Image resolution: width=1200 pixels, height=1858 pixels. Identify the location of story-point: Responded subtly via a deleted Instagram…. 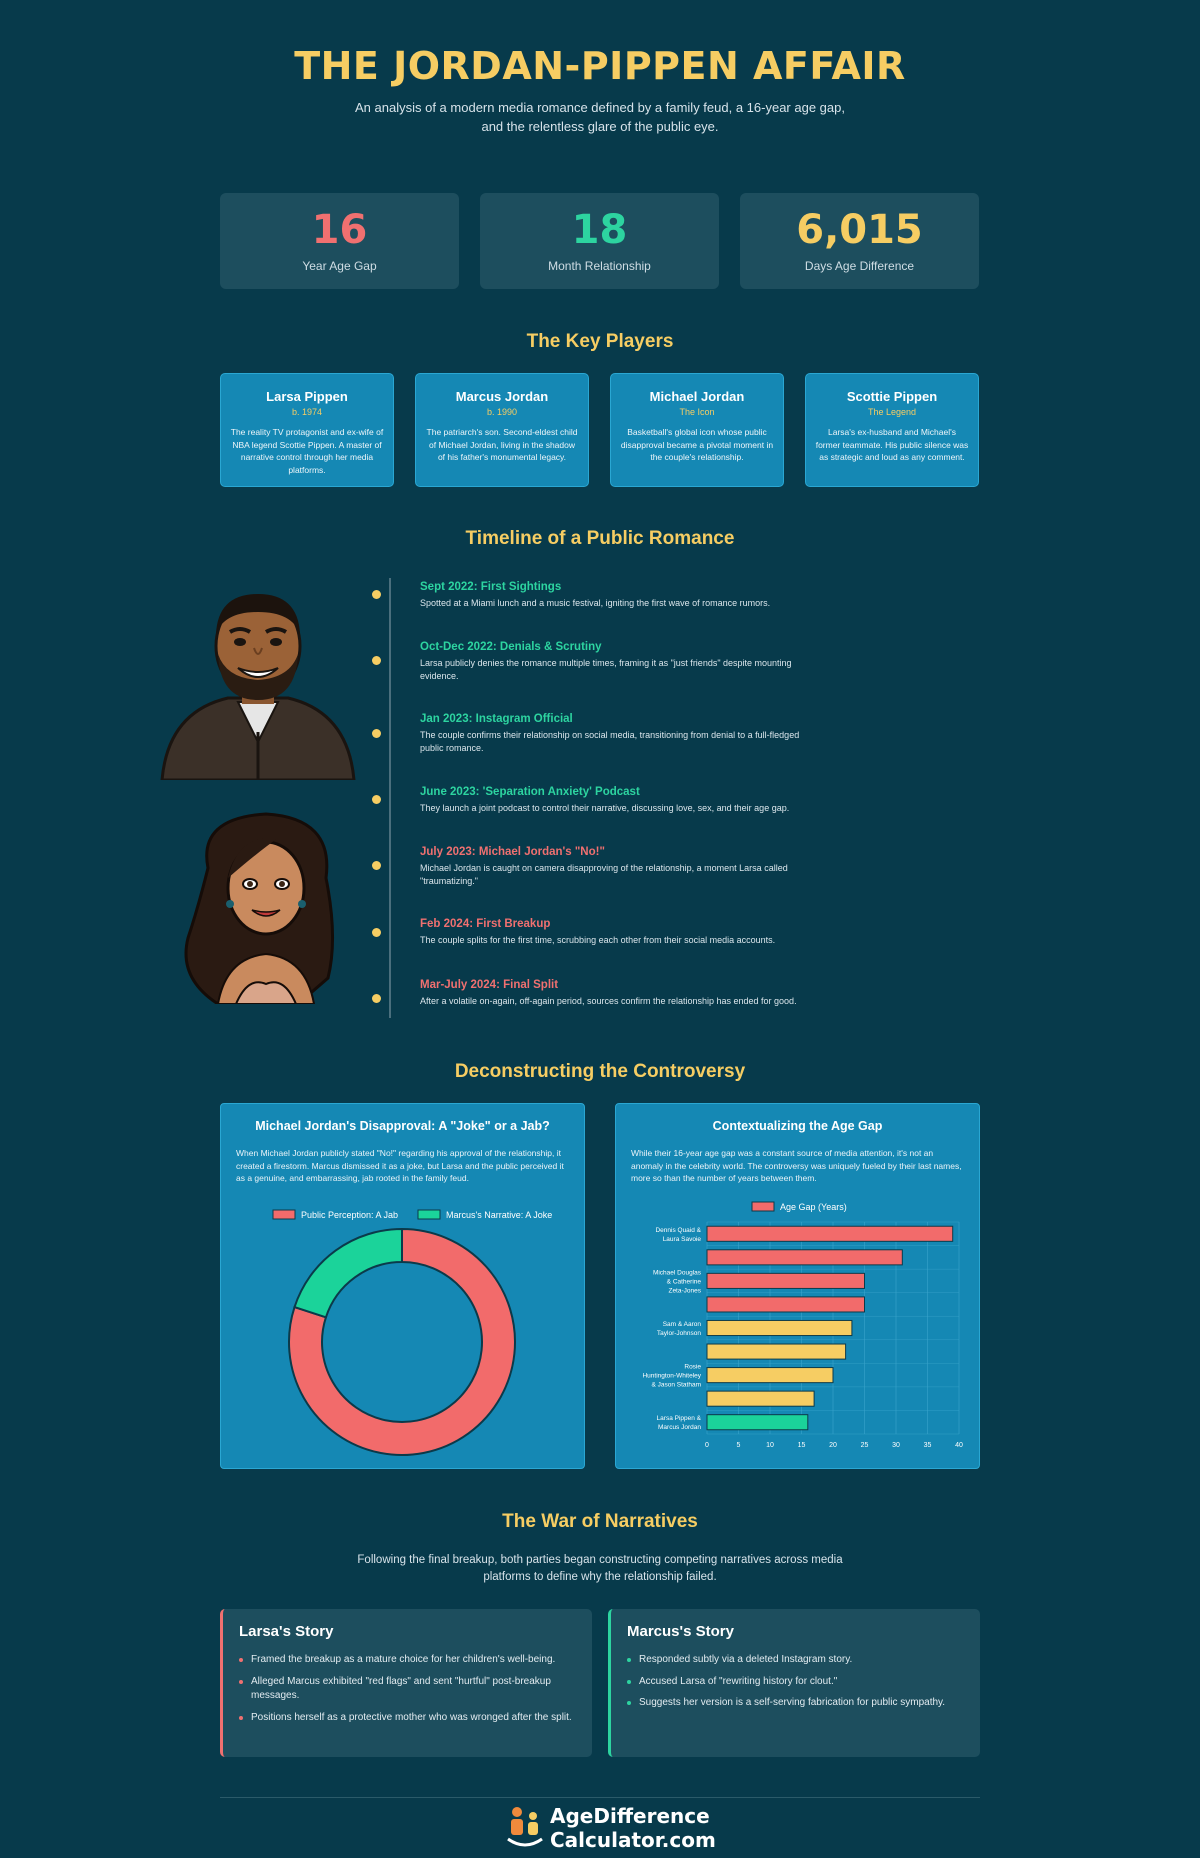
(795, 1660).